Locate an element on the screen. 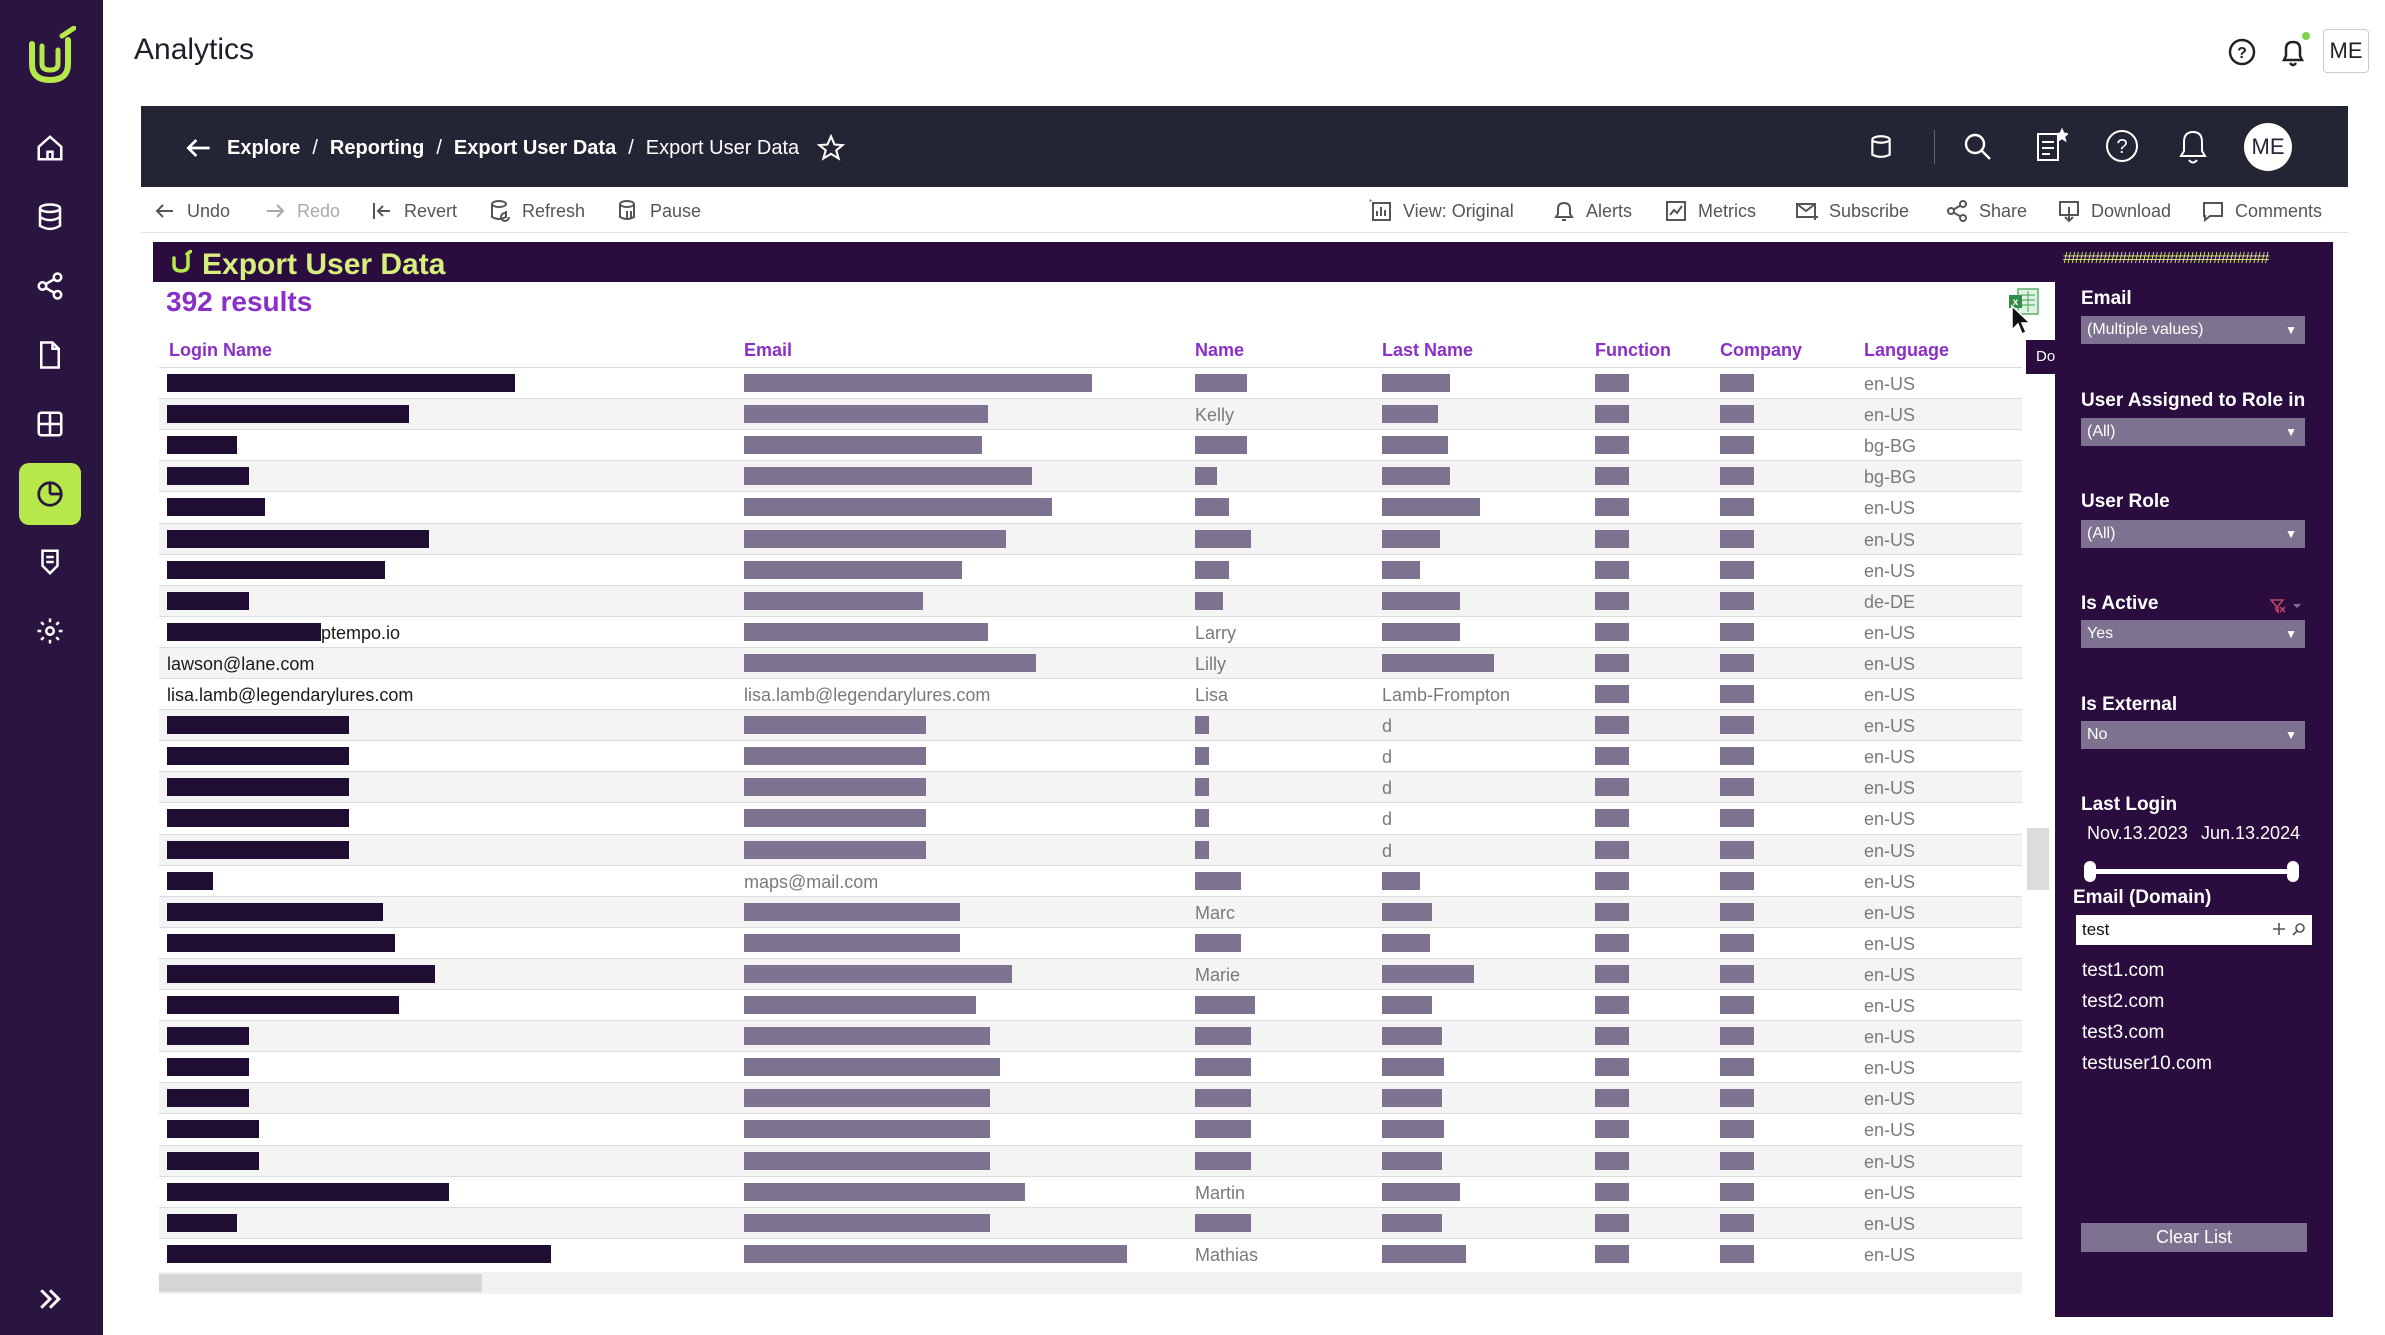 This screenshot has width=2385, height=1335. metrics-button: Metrics is located at coordinates (1710, 211).